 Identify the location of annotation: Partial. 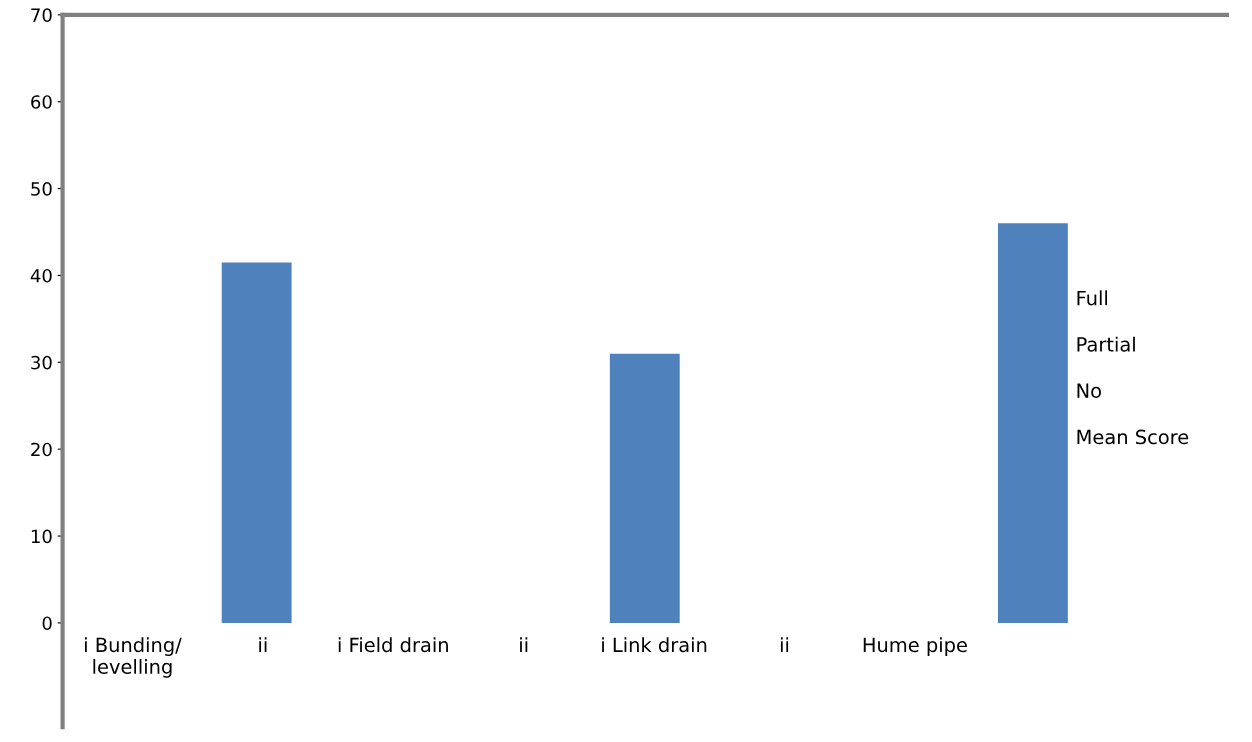
(1106, 344).